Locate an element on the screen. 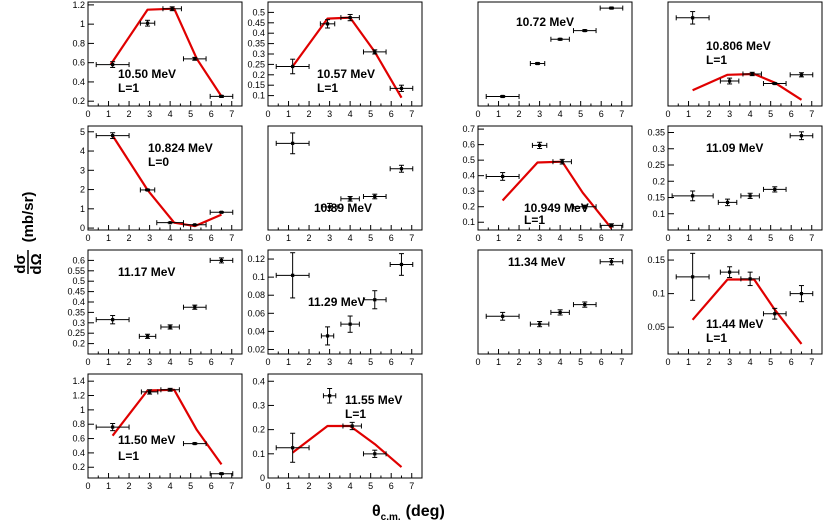  y-axis: 0.1 0.2 0.3 0.4 0.5 0.6 0.7 is located at coordinates (473, 175).